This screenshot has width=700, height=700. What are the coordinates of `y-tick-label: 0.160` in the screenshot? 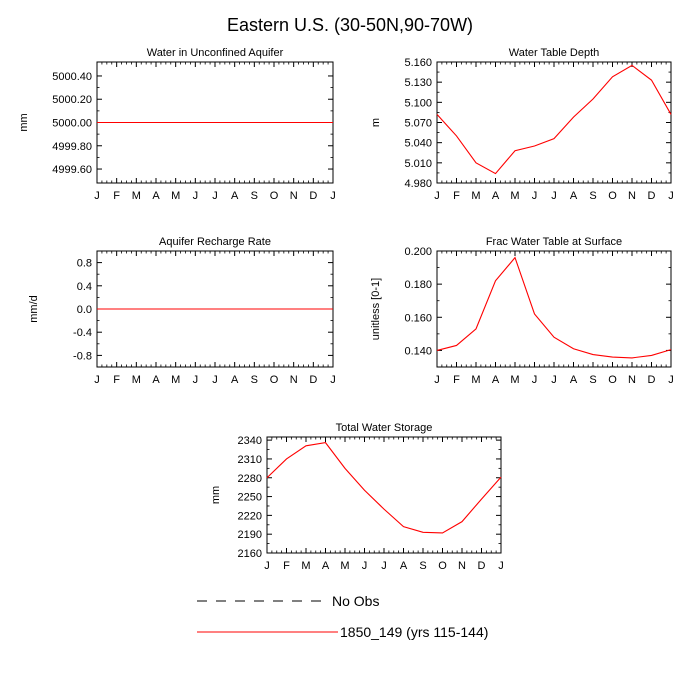 It's located at (418, 318).